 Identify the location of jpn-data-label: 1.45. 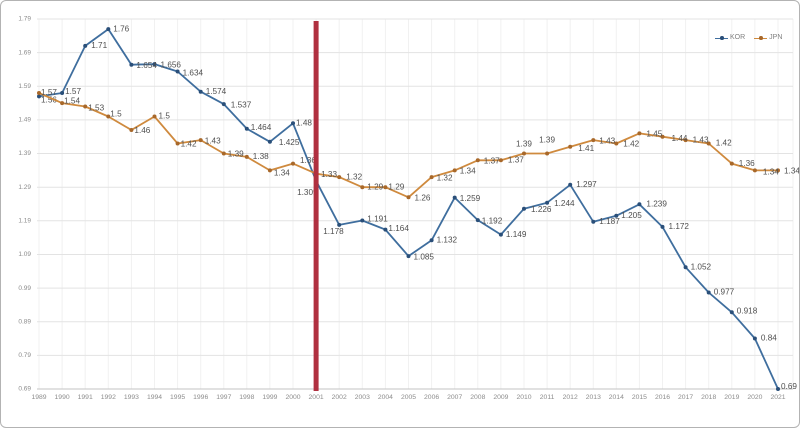
(654, 134).